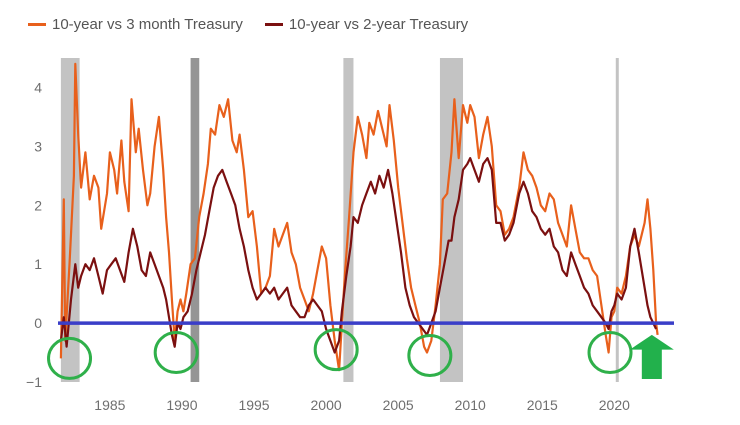 The width and height of the screenshot is (740, 425). Describe the element at coordinates (378, 24) in the screenshot. I see `legend-label-2year: 10-year vs 2-year Treasury` at that location.